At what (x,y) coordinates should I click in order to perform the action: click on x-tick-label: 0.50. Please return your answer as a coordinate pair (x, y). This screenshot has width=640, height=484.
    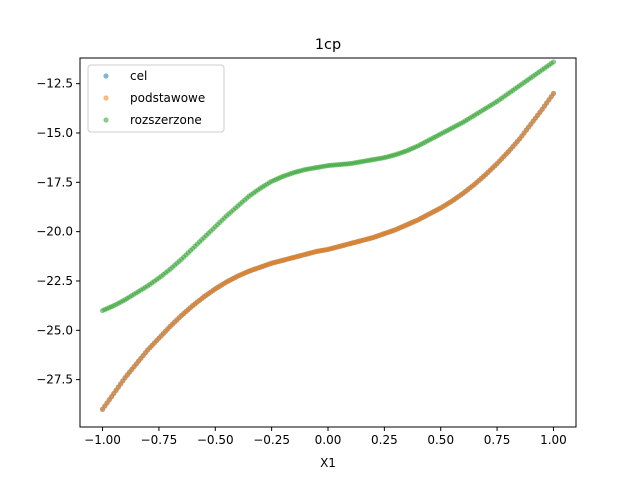
    Looking at the image, I should click on (440, 440).